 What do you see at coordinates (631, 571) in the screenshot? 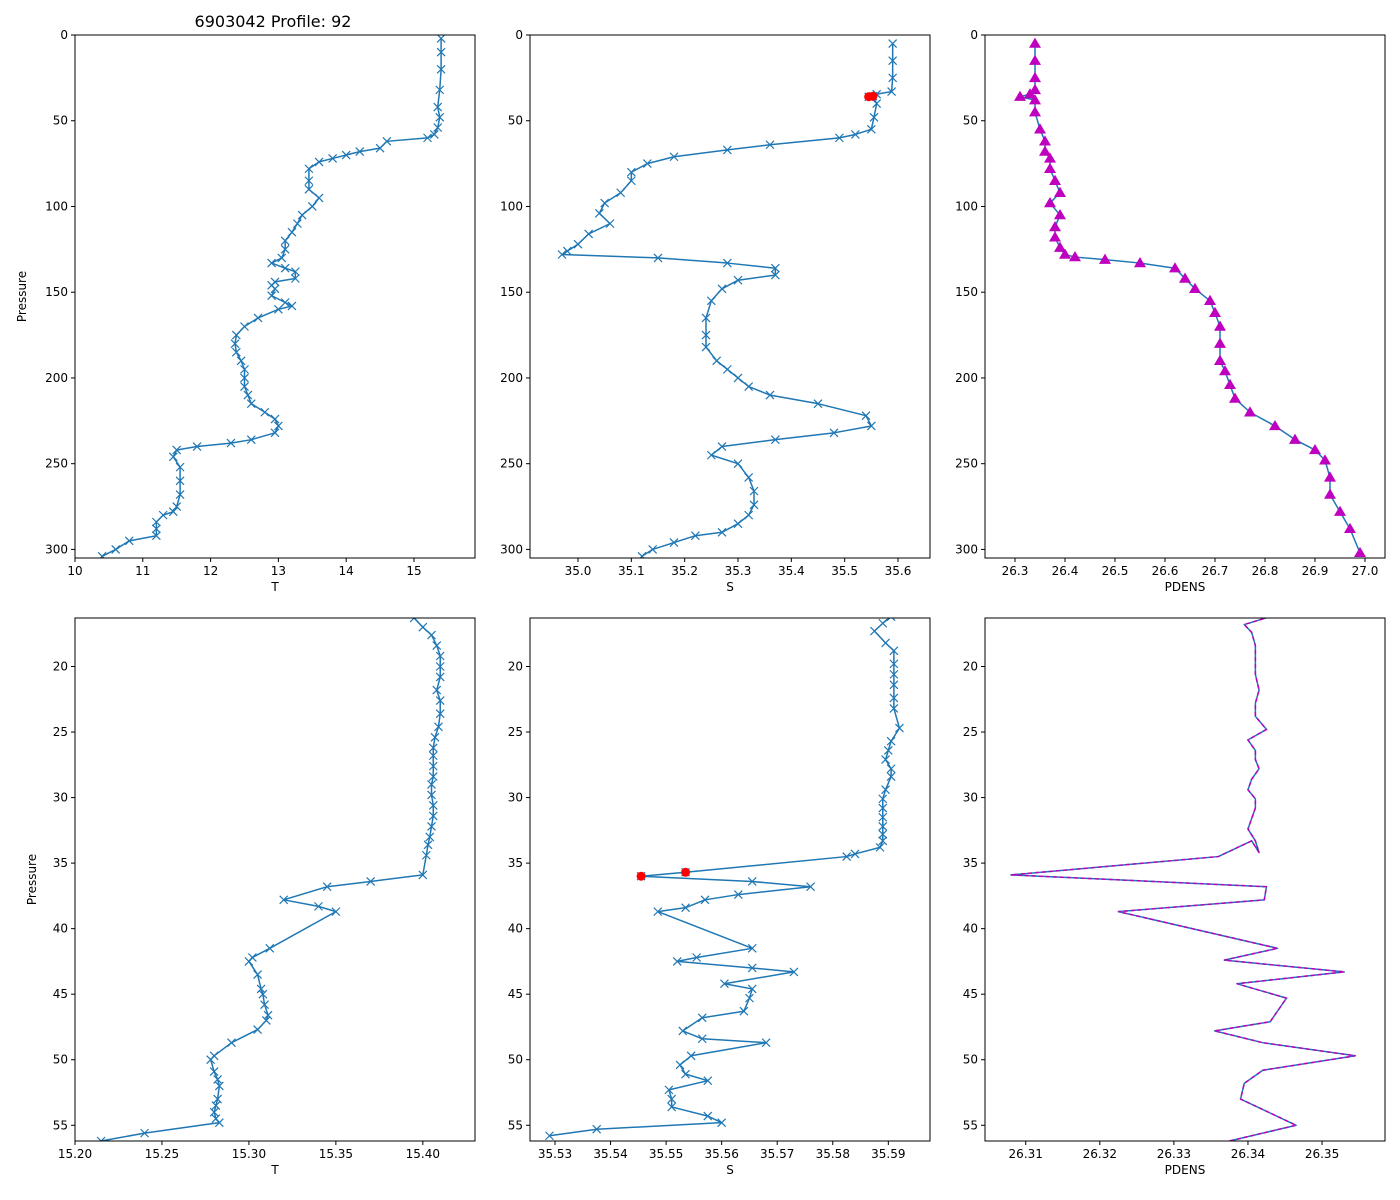
I see `x-tick-label-1: 35.1` at bounding box center [631, 571].